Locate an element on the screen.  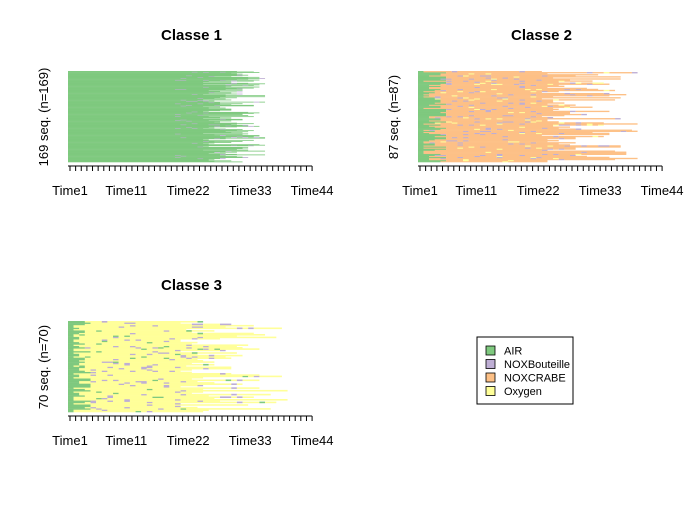
legend-label: Oxygen is located at coordinates (523, 392).